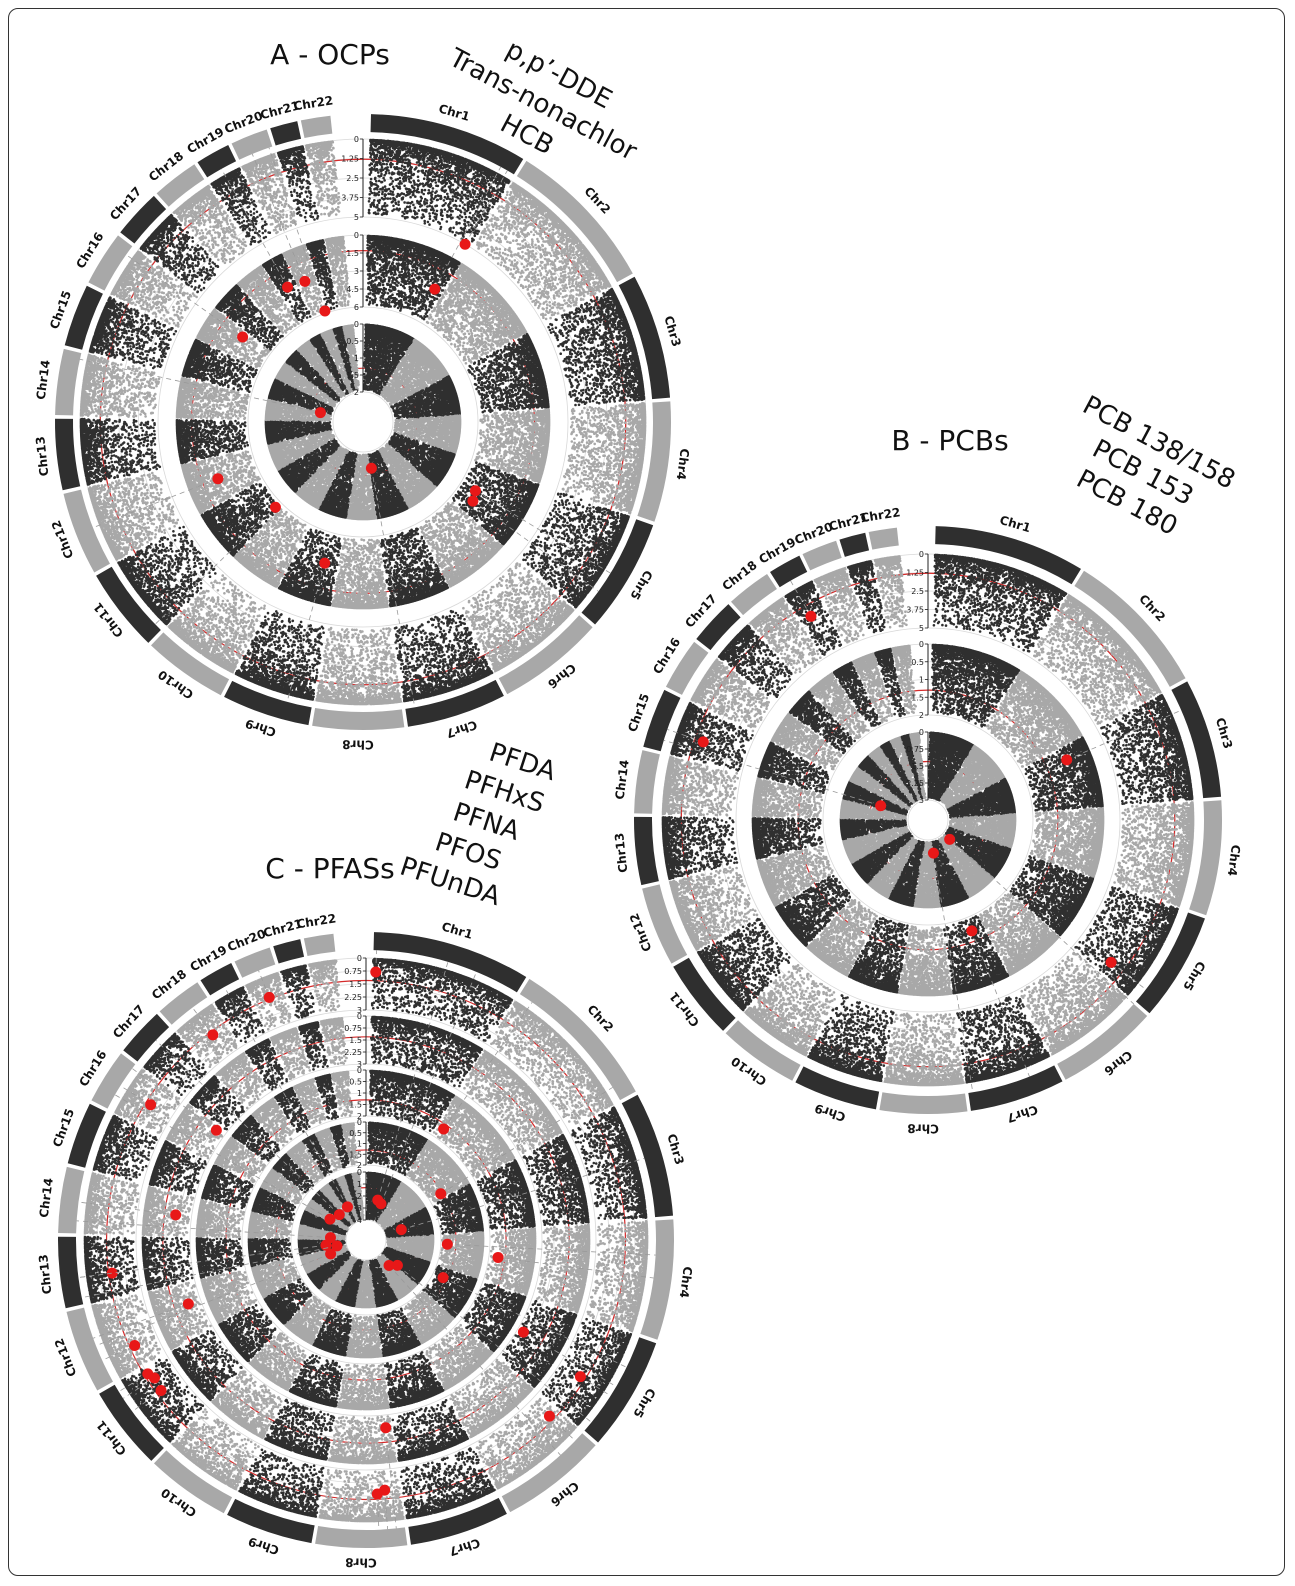 This screenshot has height=1586, width=1295. Describe the element at coordinates (675, 1149) in the screenshot. I see `chromosome-label: Chr3` at that location.